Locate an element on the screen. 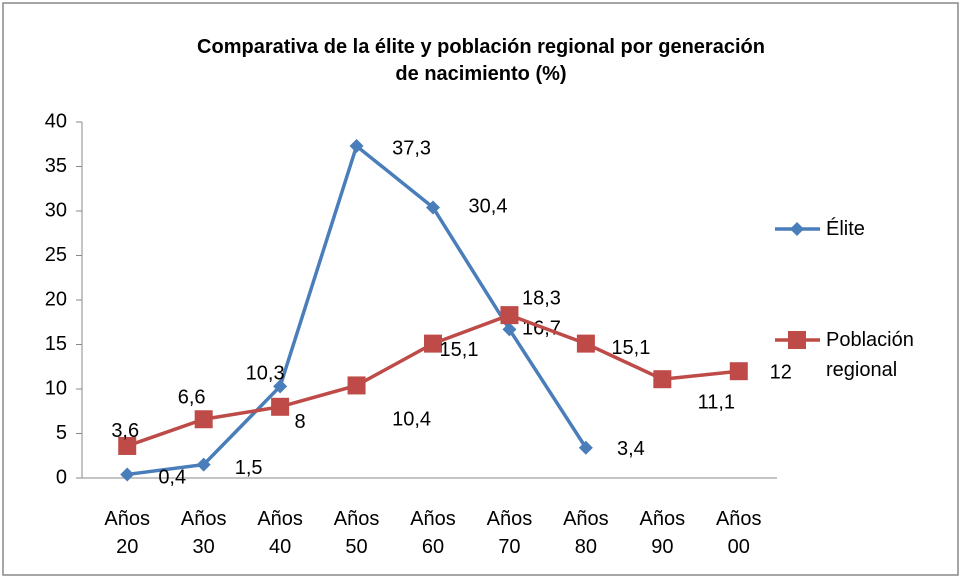 This screenshot has width=962, height=579. data-label: 10,4 is located at coordinates (411, 420).